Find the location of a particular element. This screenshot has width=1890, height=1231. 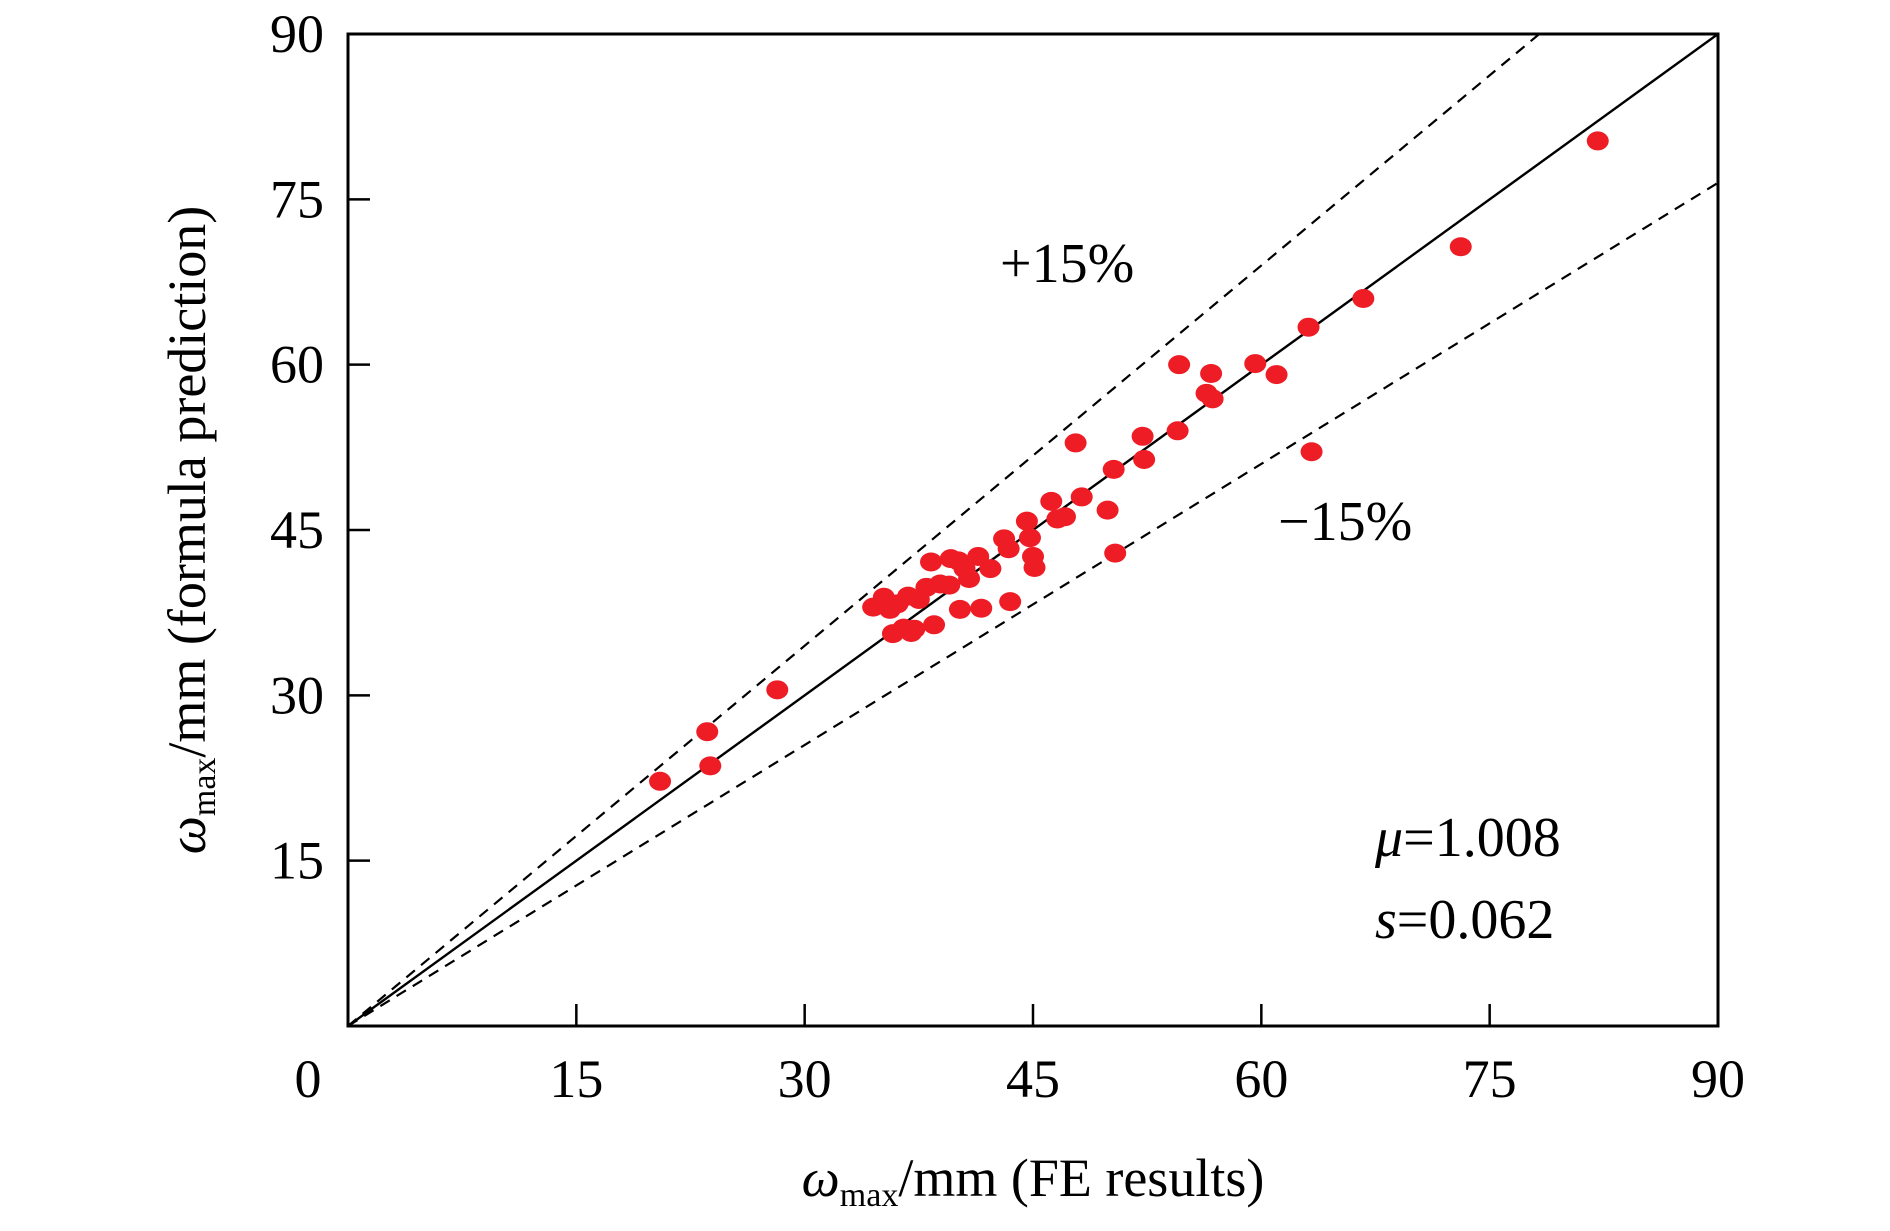

s-symbol: s is located at coordinates (1386, 920).